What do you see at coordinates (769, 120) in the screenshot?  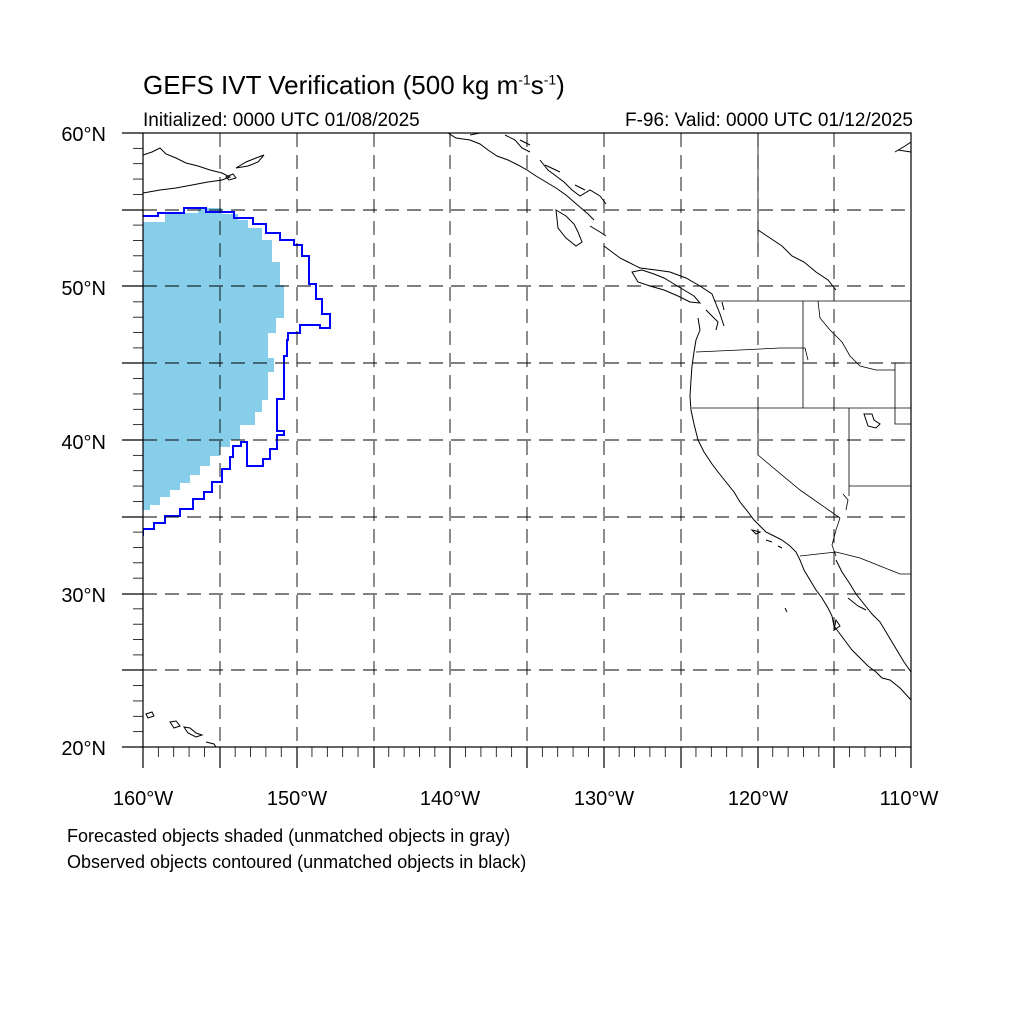 I see `valid-time: F-96: Valid: 0000 UTC 01/12/2025` at bounding box center [769, 120].